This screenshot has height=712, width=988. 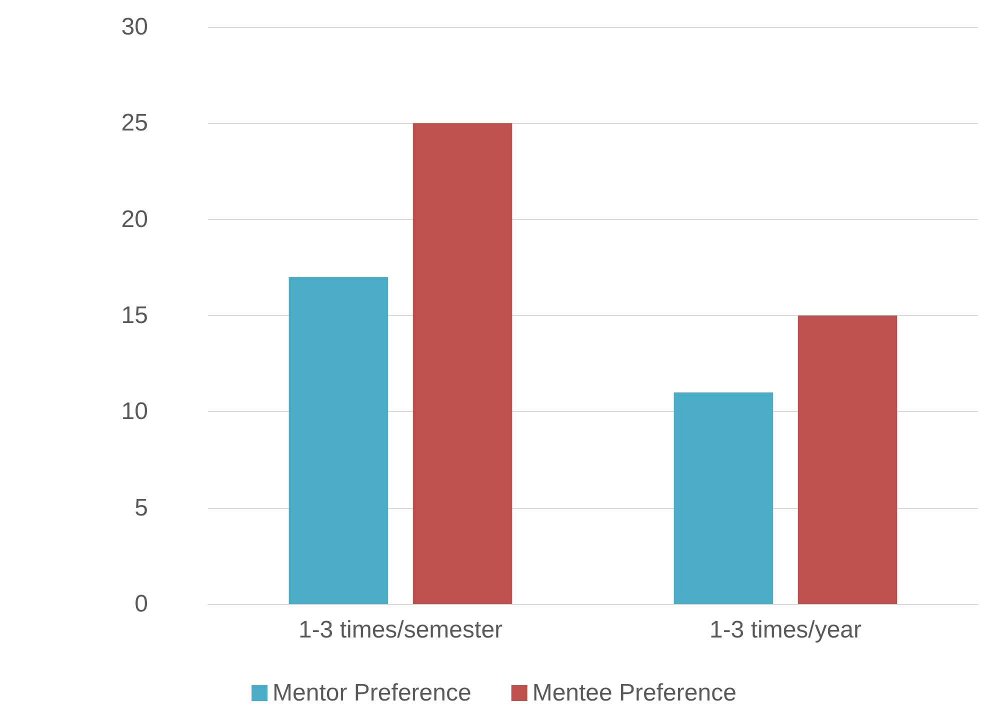 I want to click on x-tick-label: 1-3 times/semester, so click(x=400, y=630).